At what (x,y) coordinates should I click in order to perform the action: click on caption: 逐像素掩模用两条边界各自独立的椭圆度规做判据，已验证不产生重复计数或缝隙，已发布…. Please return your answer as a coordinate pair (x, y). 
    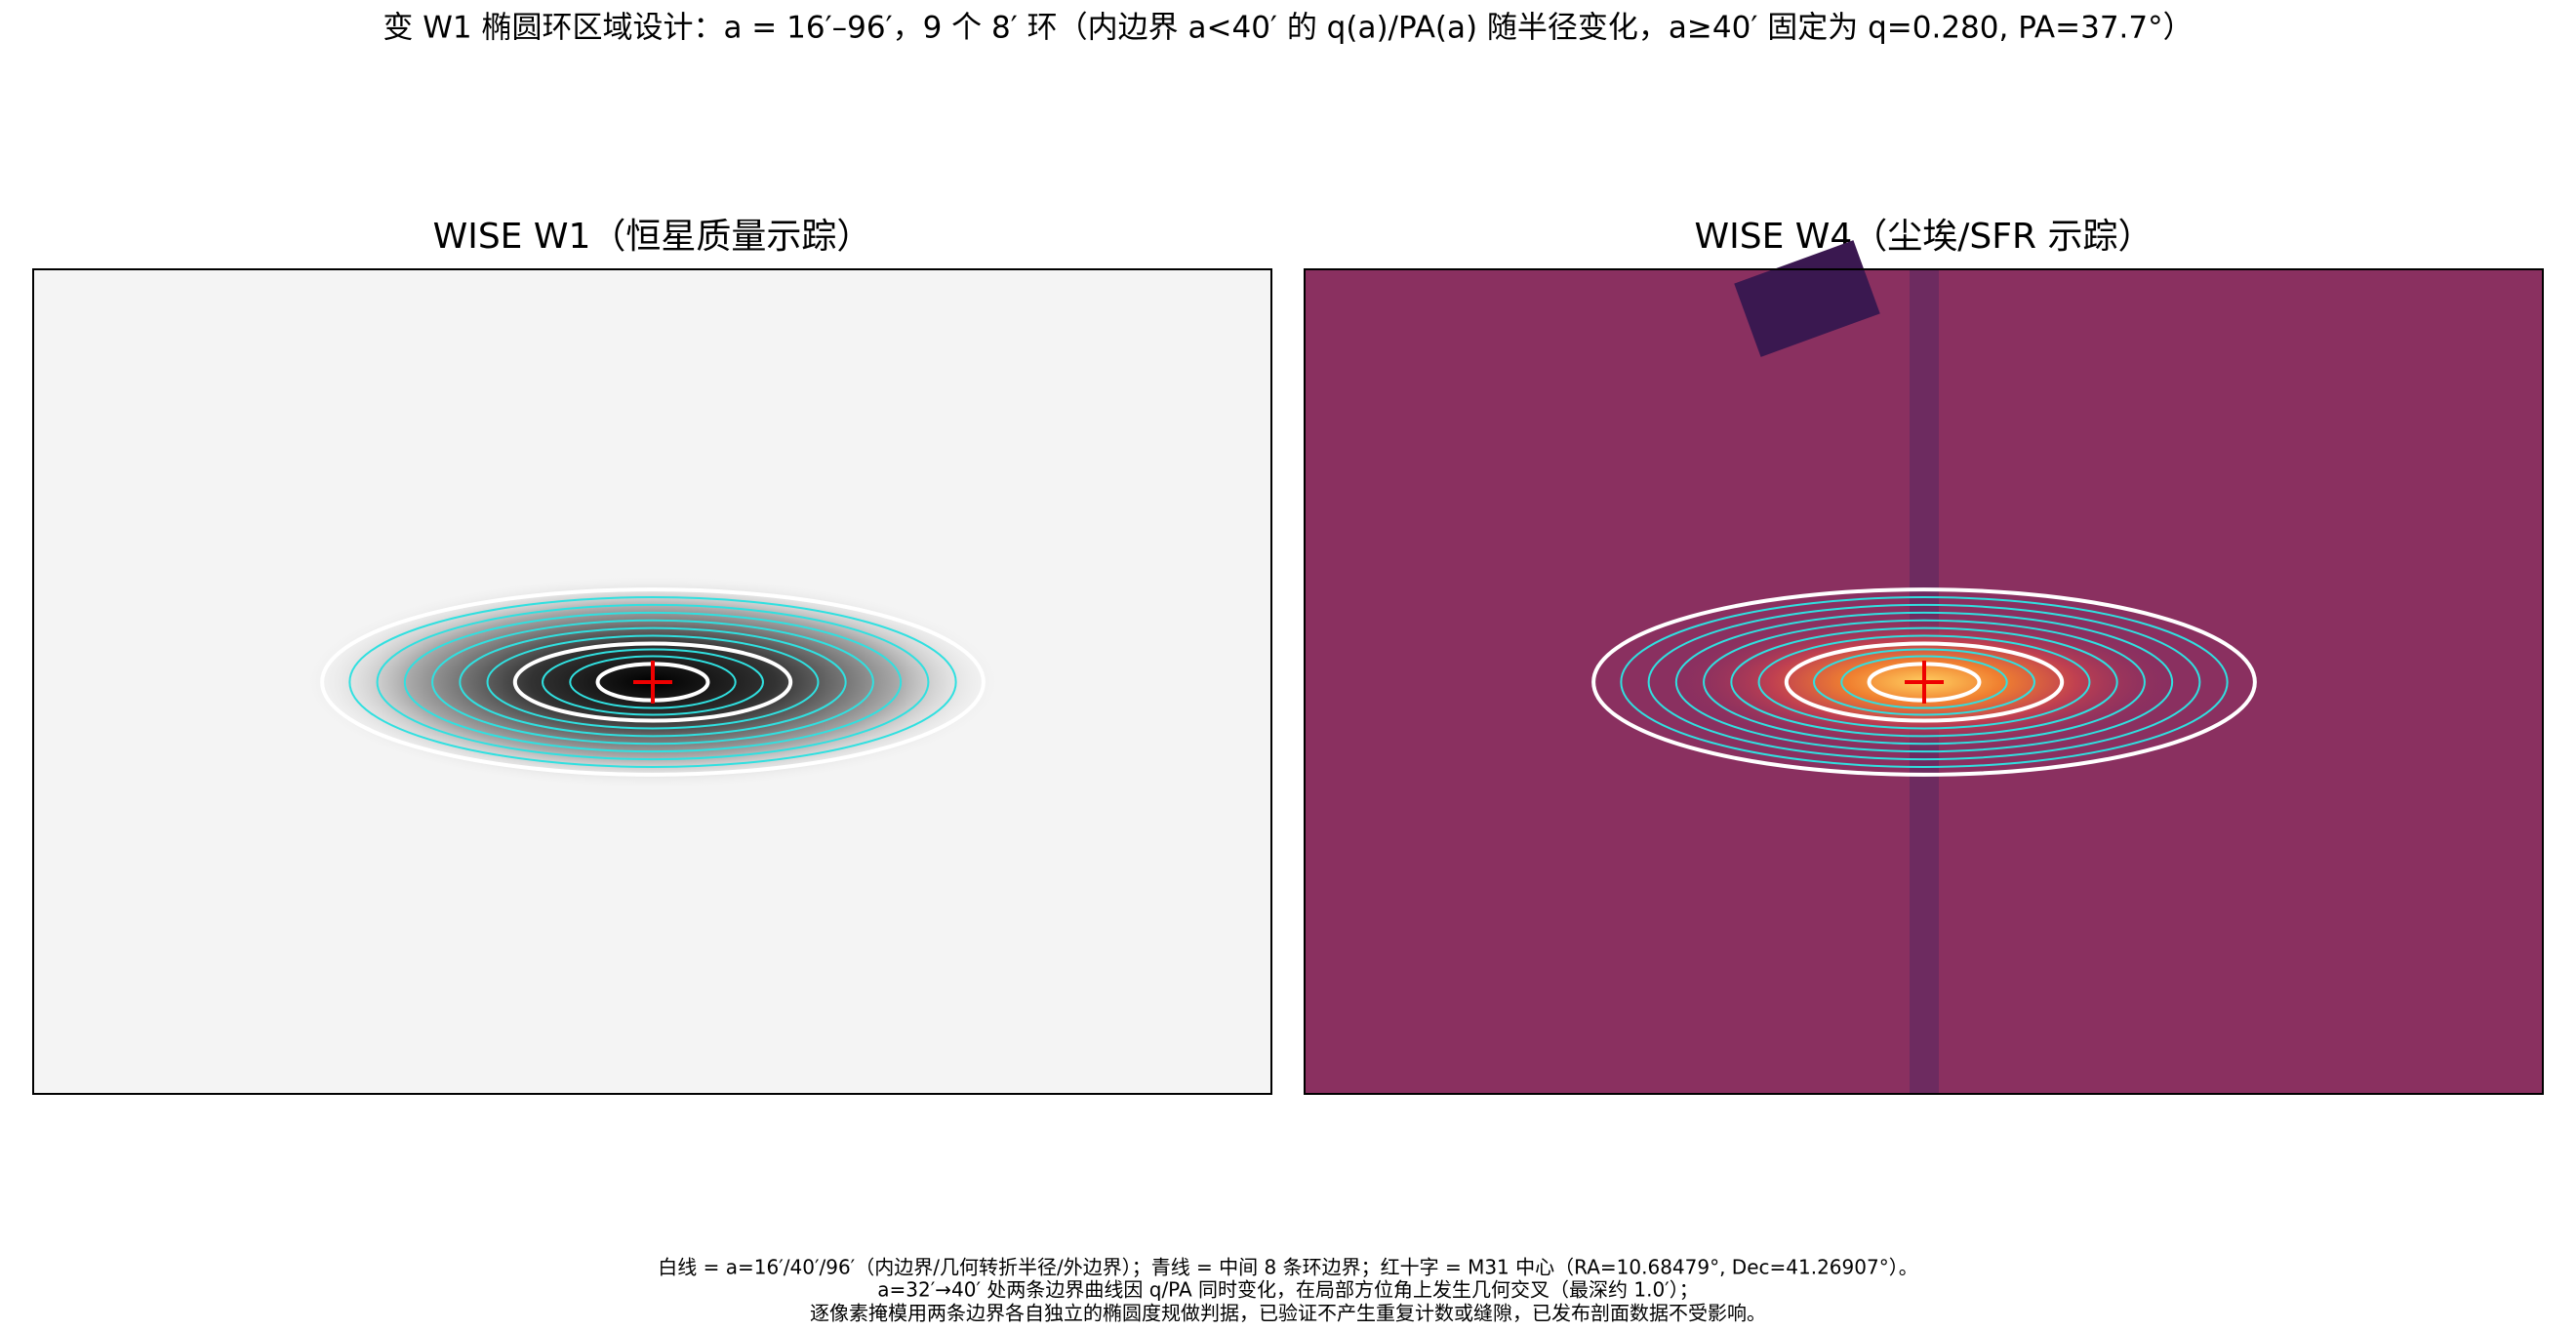
    Looking at the image, I should click on (1288, 1313).